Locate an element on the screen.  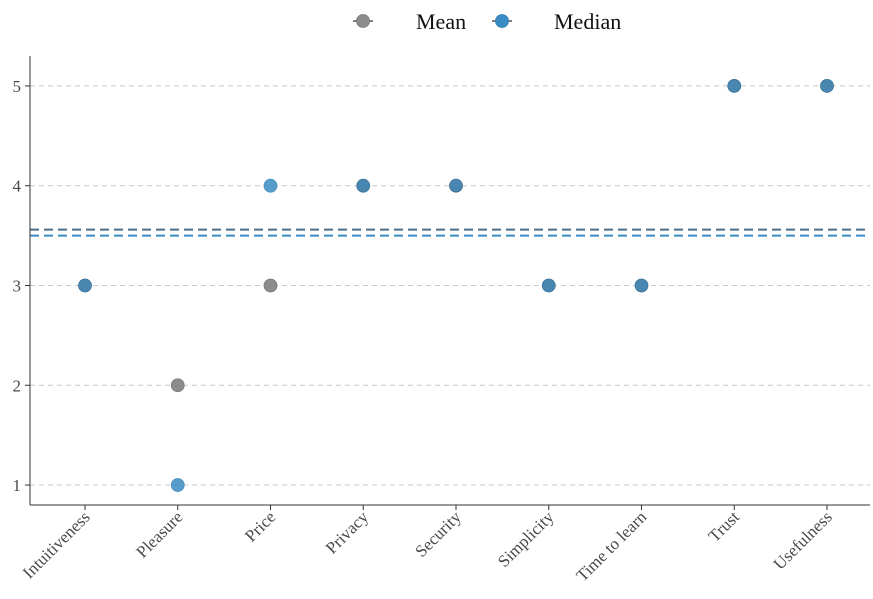
median-point-trust is located at coordinates (734, 86).